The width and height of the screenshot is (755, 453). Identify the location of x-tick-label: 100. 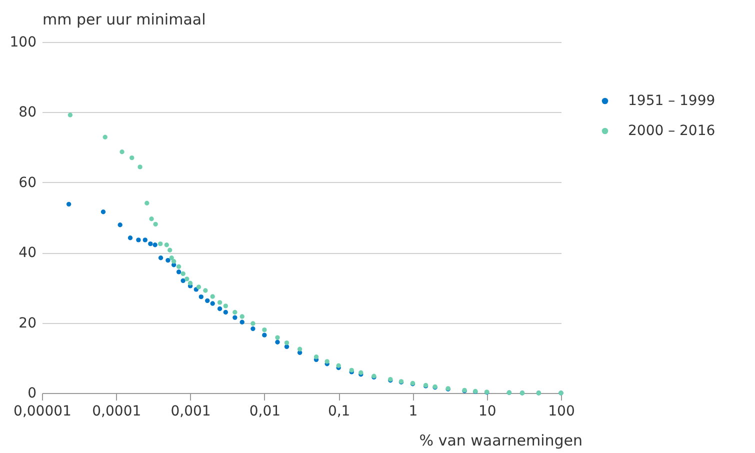
(561, 412).